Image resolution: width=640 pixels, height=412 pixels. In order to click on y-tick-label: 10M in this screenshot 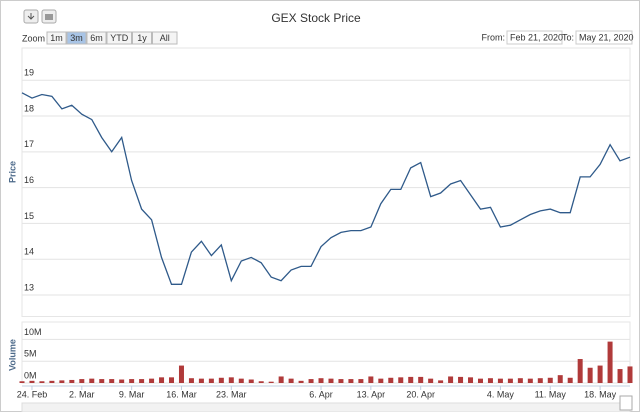, I will do `click(33, 332)`.